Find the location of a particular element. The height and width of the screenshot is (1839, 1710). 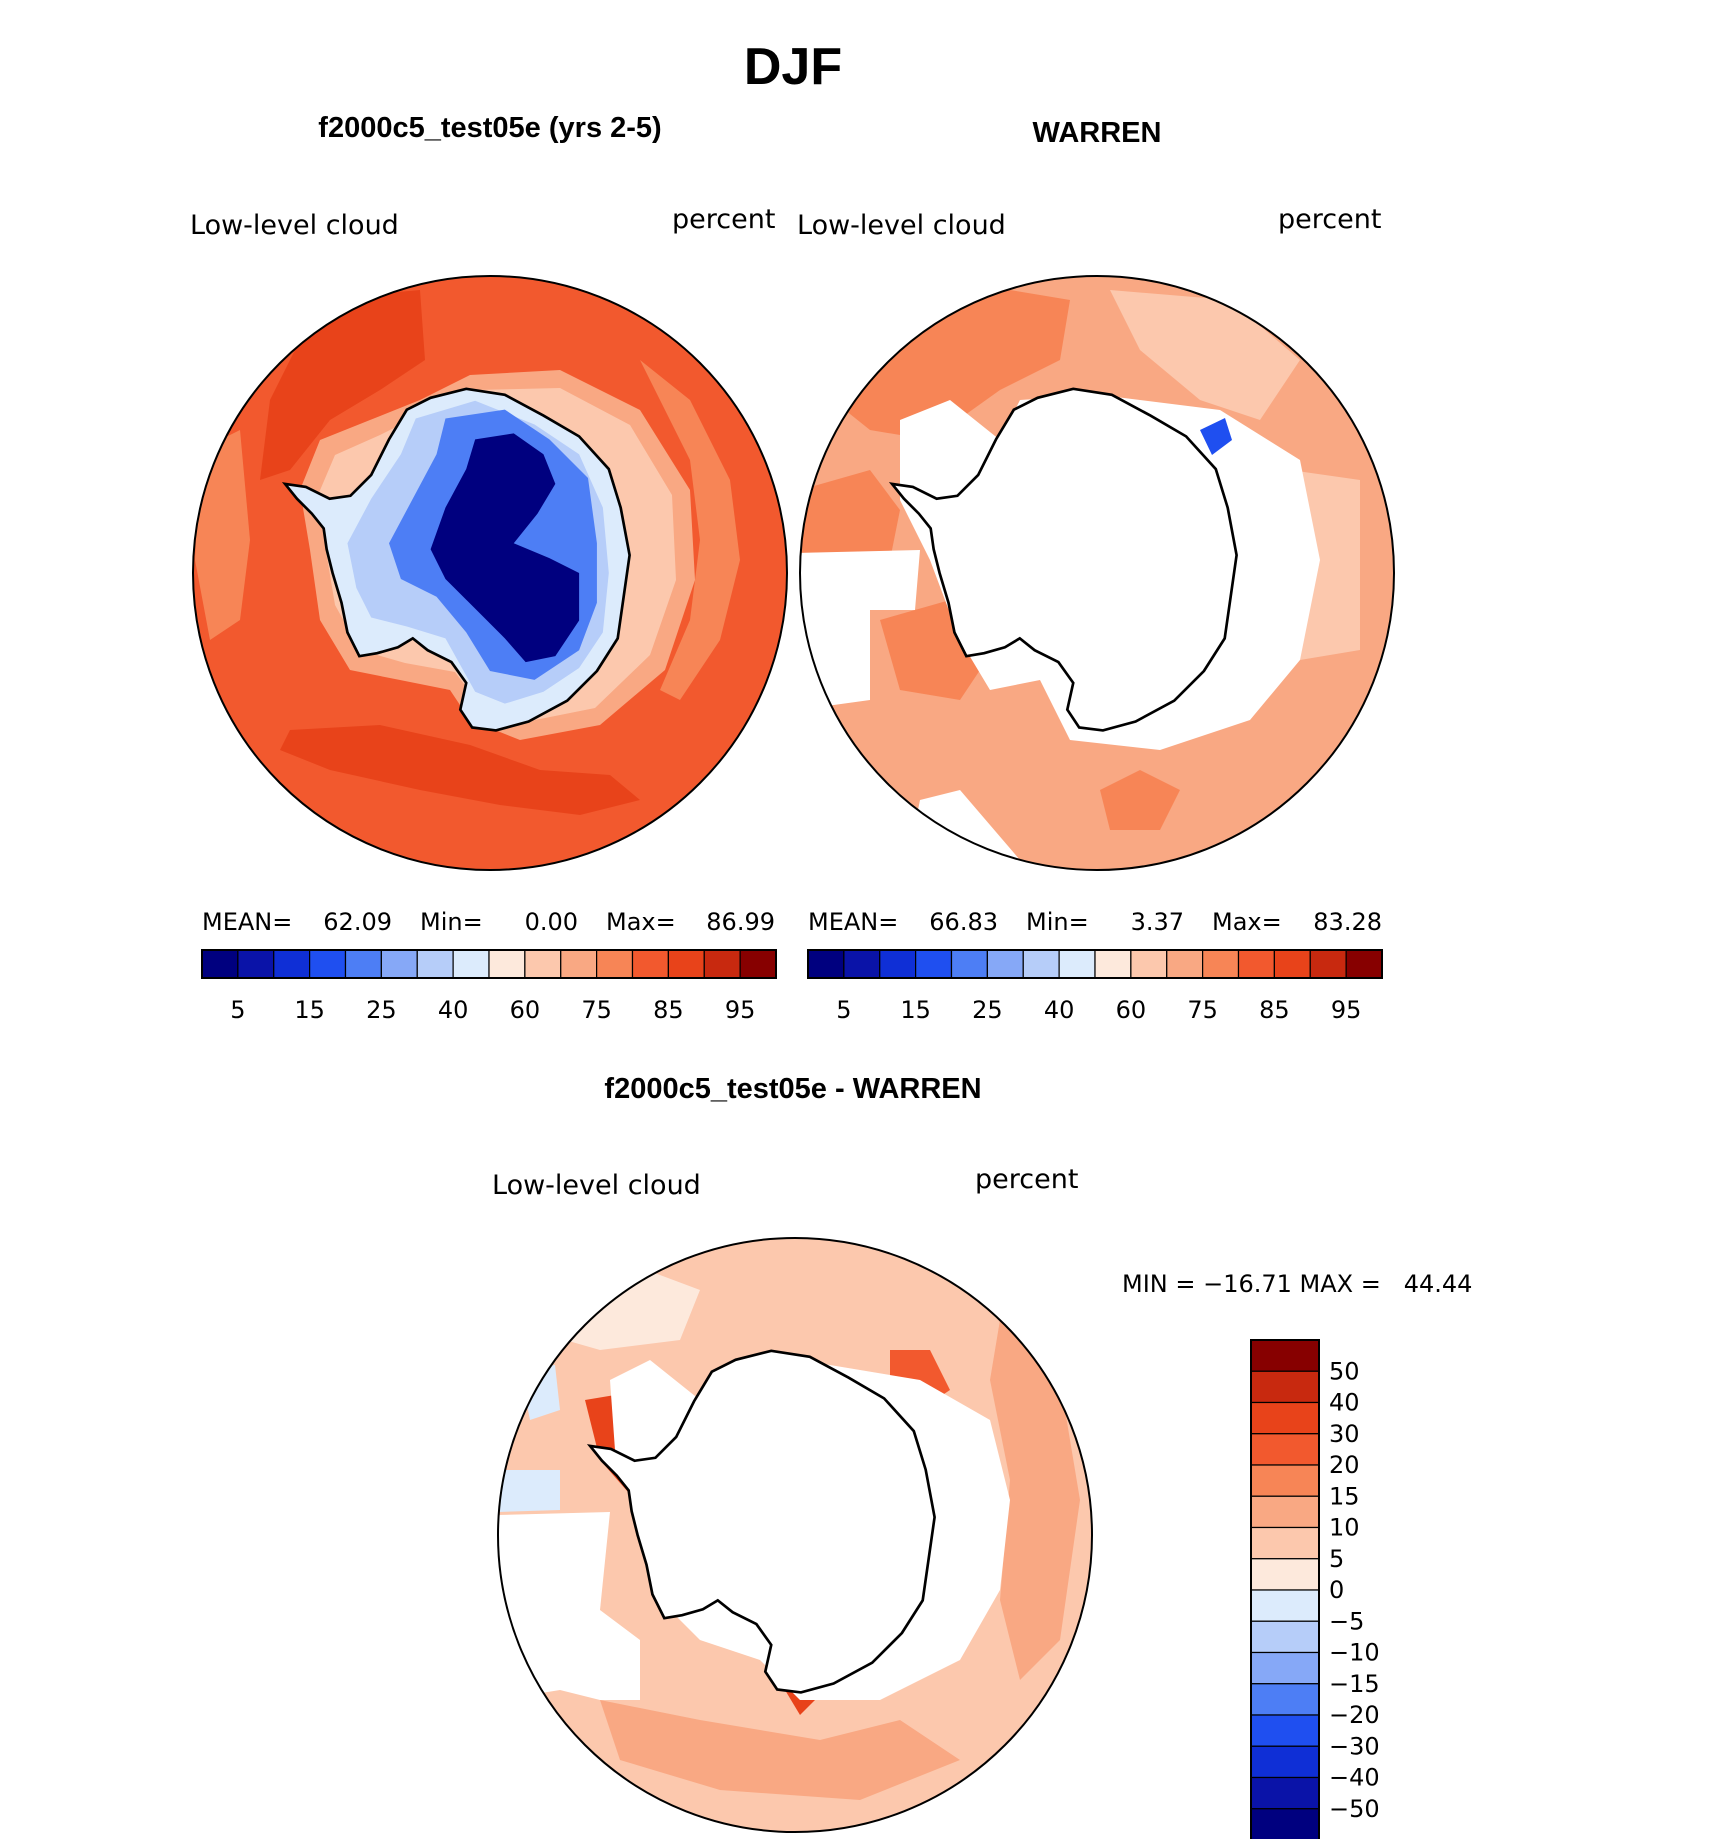

stats-obs-min: 3.37 is located at coordinates (1157, 922).